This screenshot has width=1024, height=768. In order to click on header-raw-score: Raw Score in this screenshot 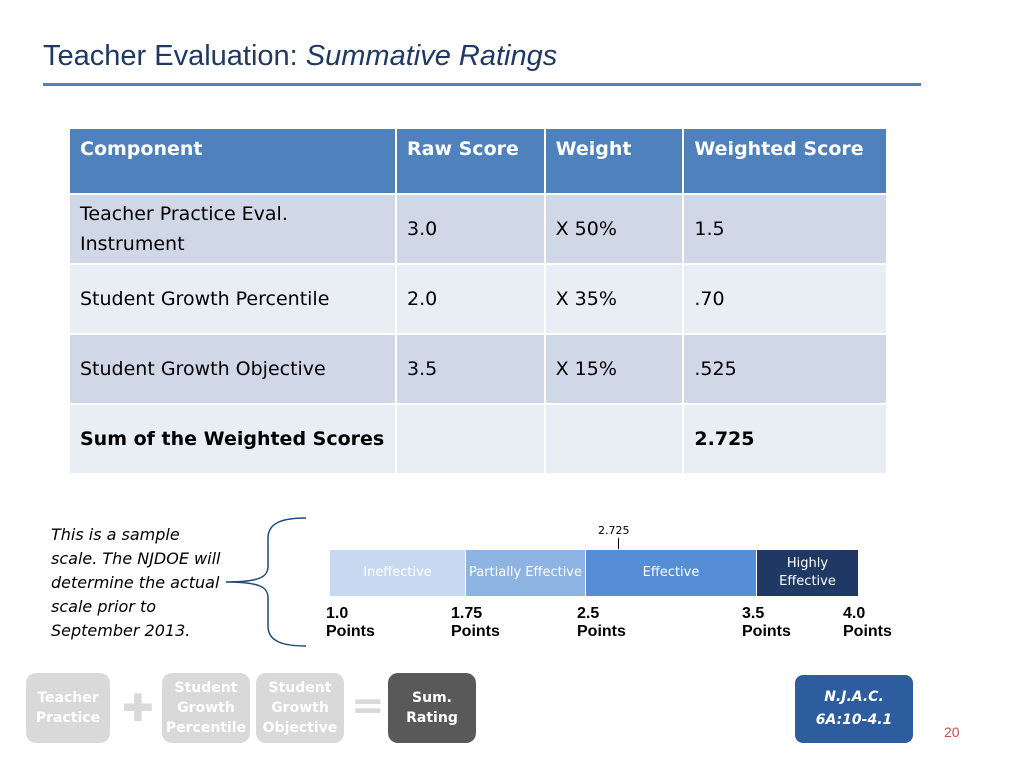, I will do `click(470, 161)`.